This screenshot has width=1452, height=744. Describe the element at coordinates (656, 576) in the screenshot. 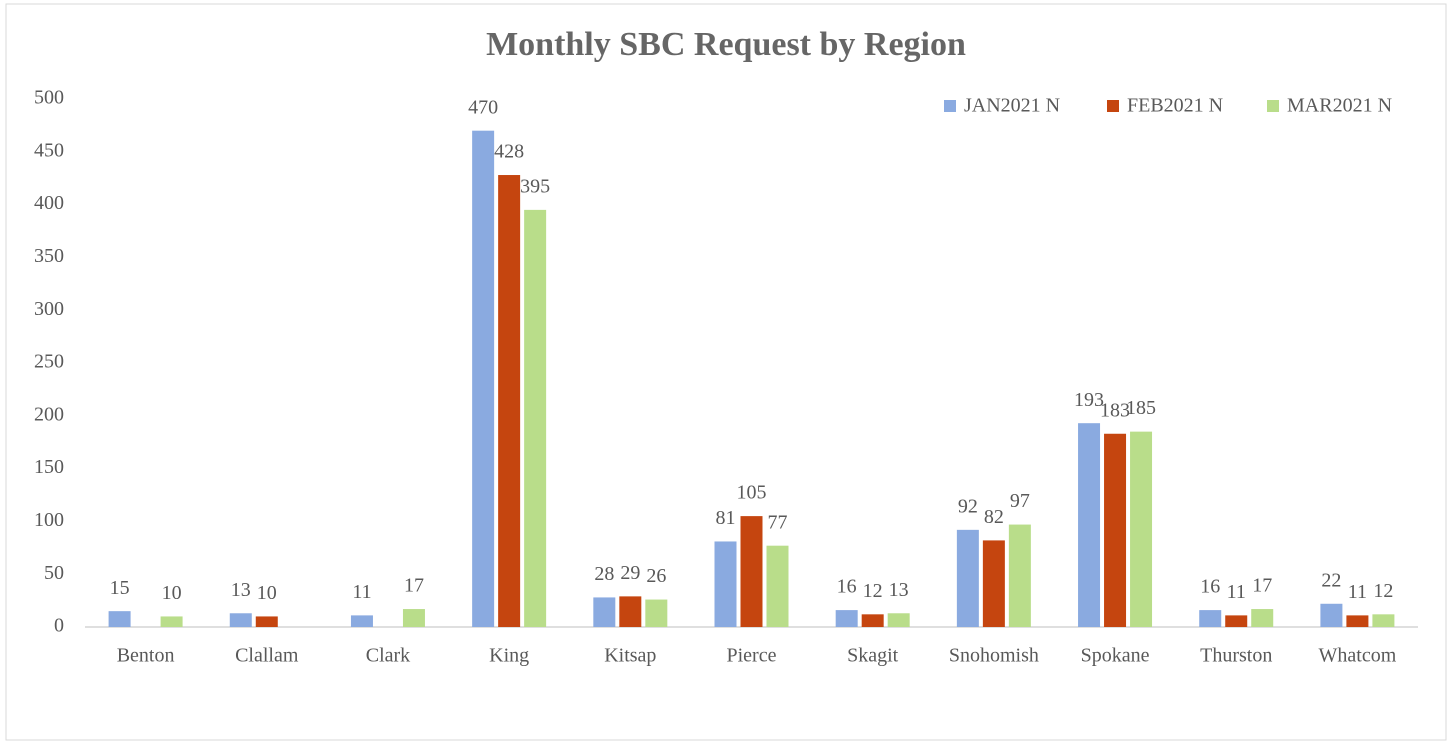

I see `data-label: 26` at that location.